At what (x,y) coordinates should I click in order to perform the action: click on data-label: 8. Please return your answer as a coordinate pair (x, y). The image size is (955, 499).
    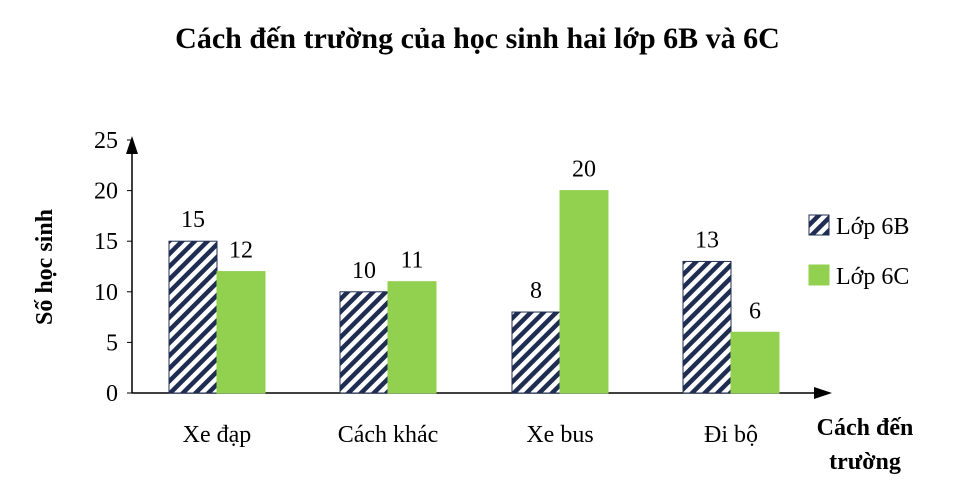
    Looking at the image, I should click on (536, 291).